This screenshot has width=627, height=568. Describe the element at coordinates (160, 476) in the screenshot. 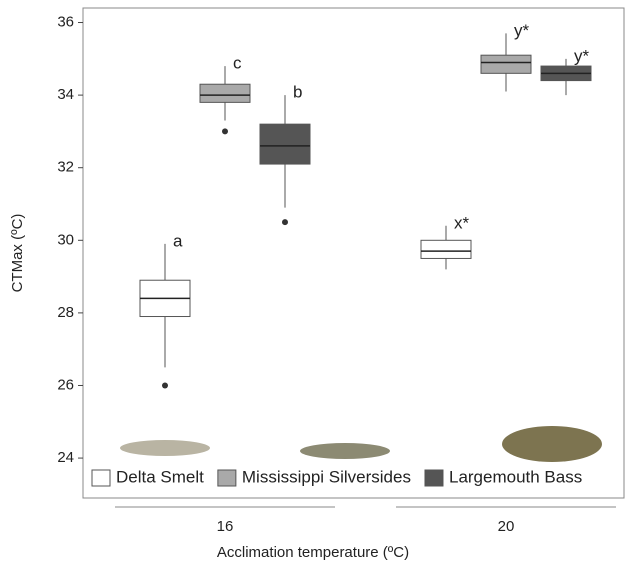

I see `legend-label: Delta Smelt` at that location.